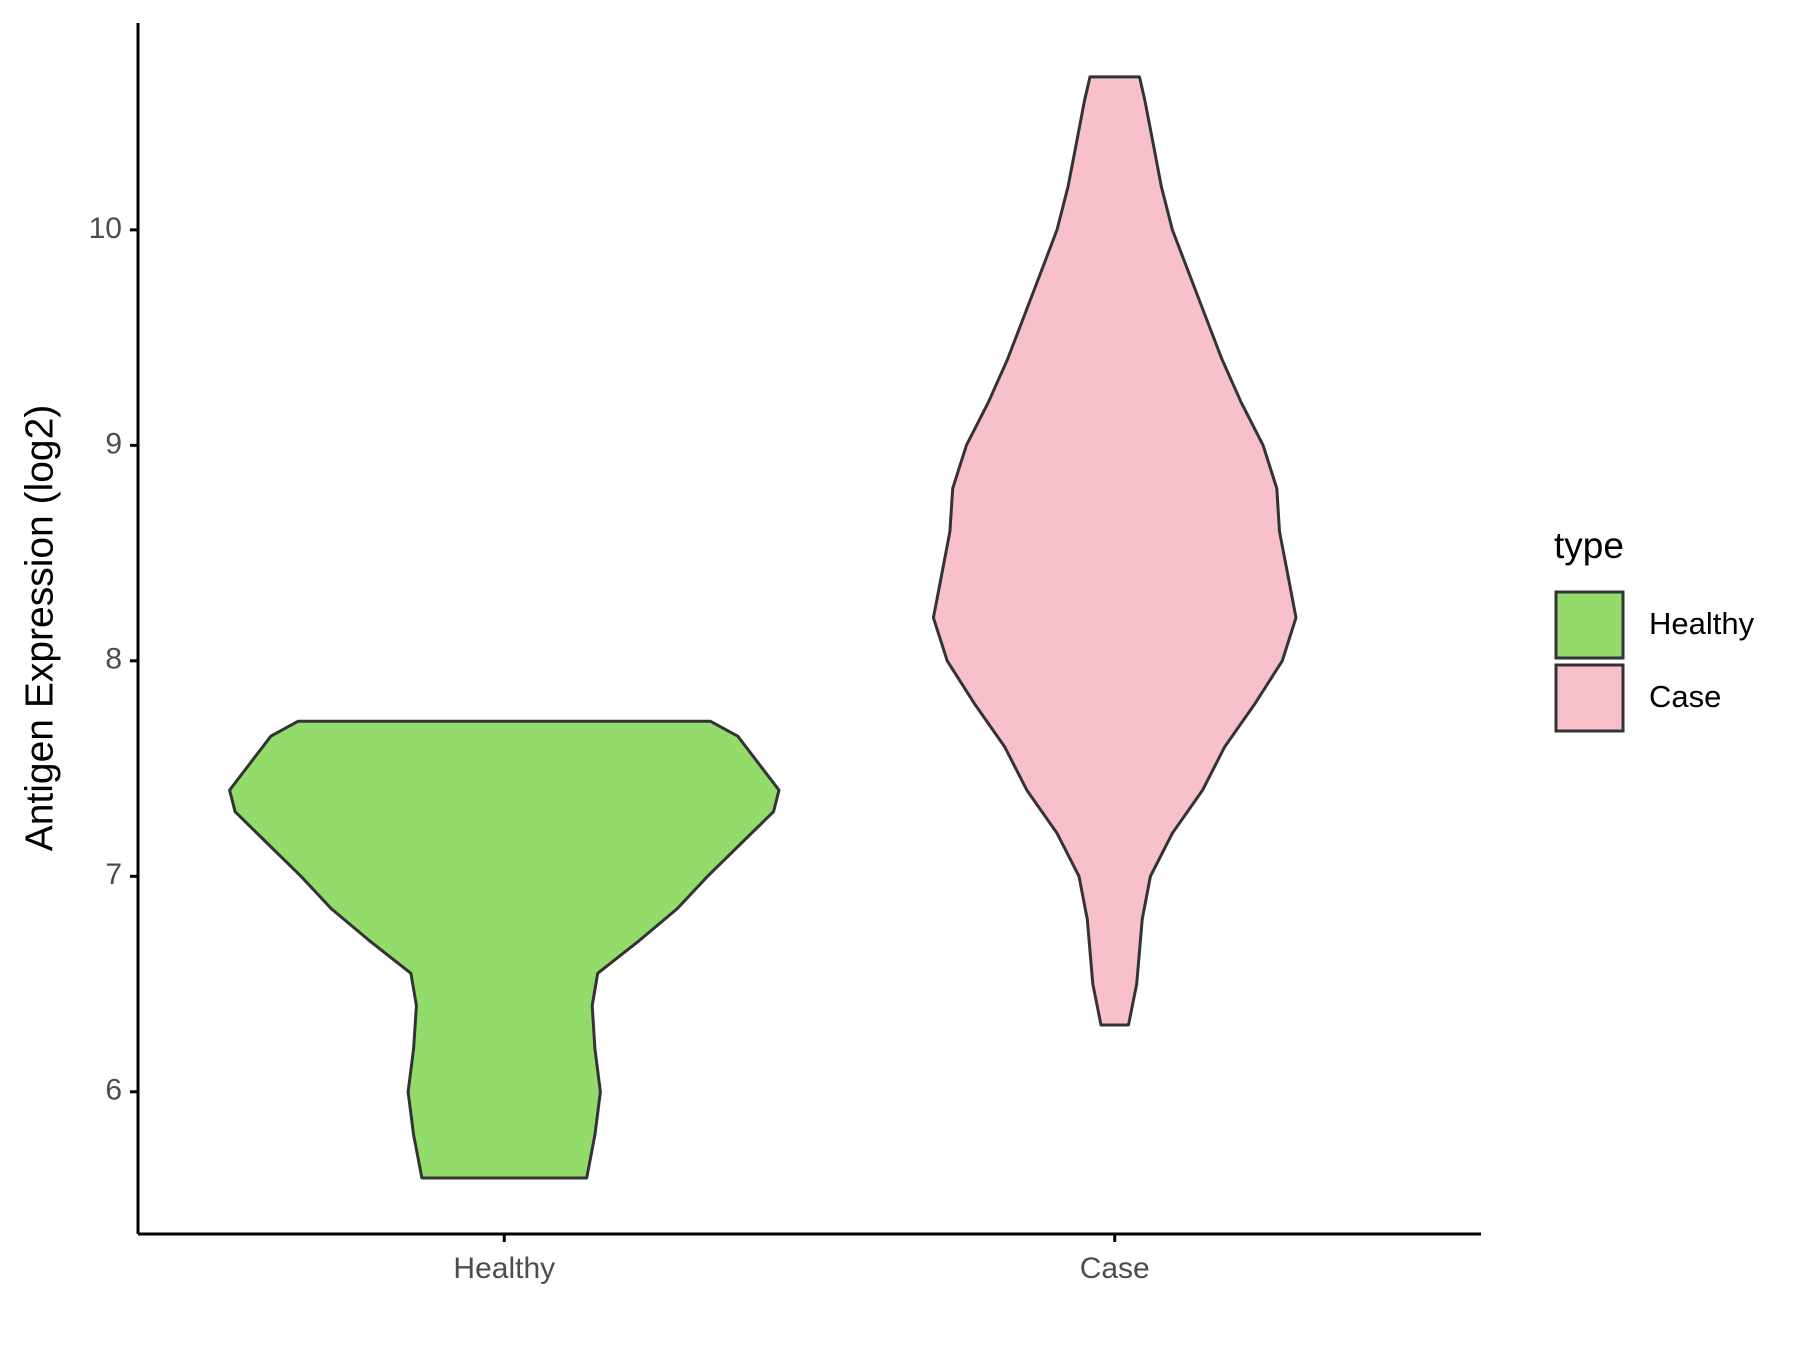 The width and height of the screenshot is (1800, 1350). What do you see at coordinates (105, 228) in the screenshot?
I see `y-tick-label: 10` at bounding box center [105, 228].